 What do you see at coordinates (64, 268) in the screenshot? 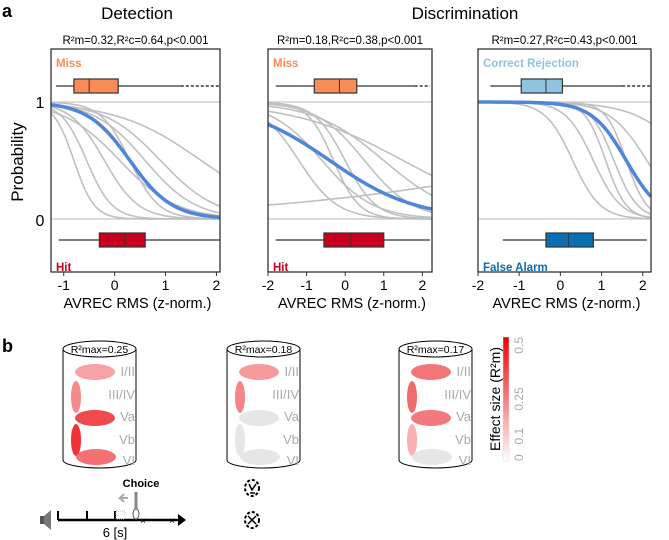
I see `box-label: Hit` at bounding box center [64, 268].